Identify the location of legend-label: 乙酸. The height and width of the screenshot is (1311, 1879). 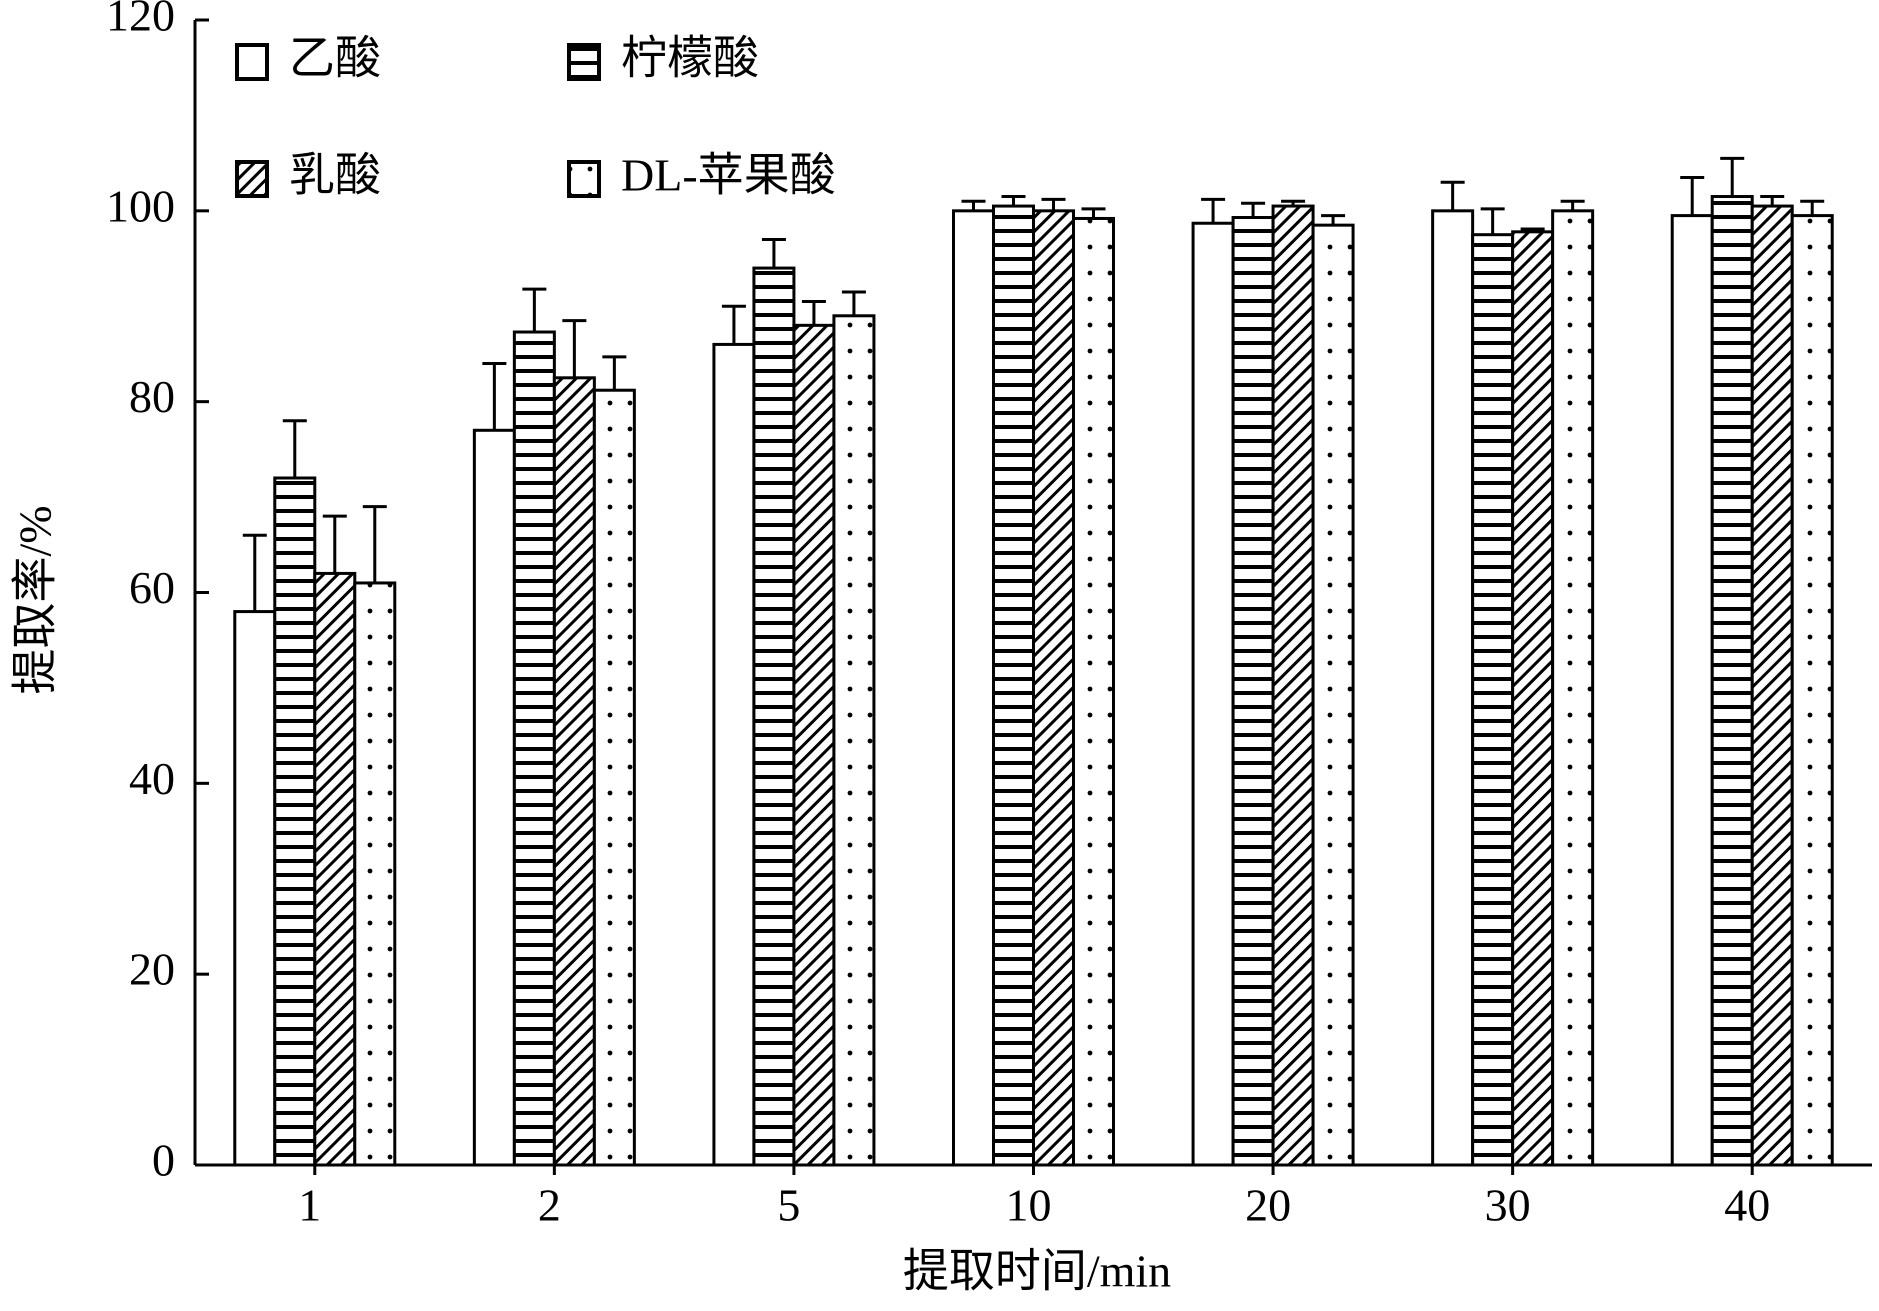
(335, 58).